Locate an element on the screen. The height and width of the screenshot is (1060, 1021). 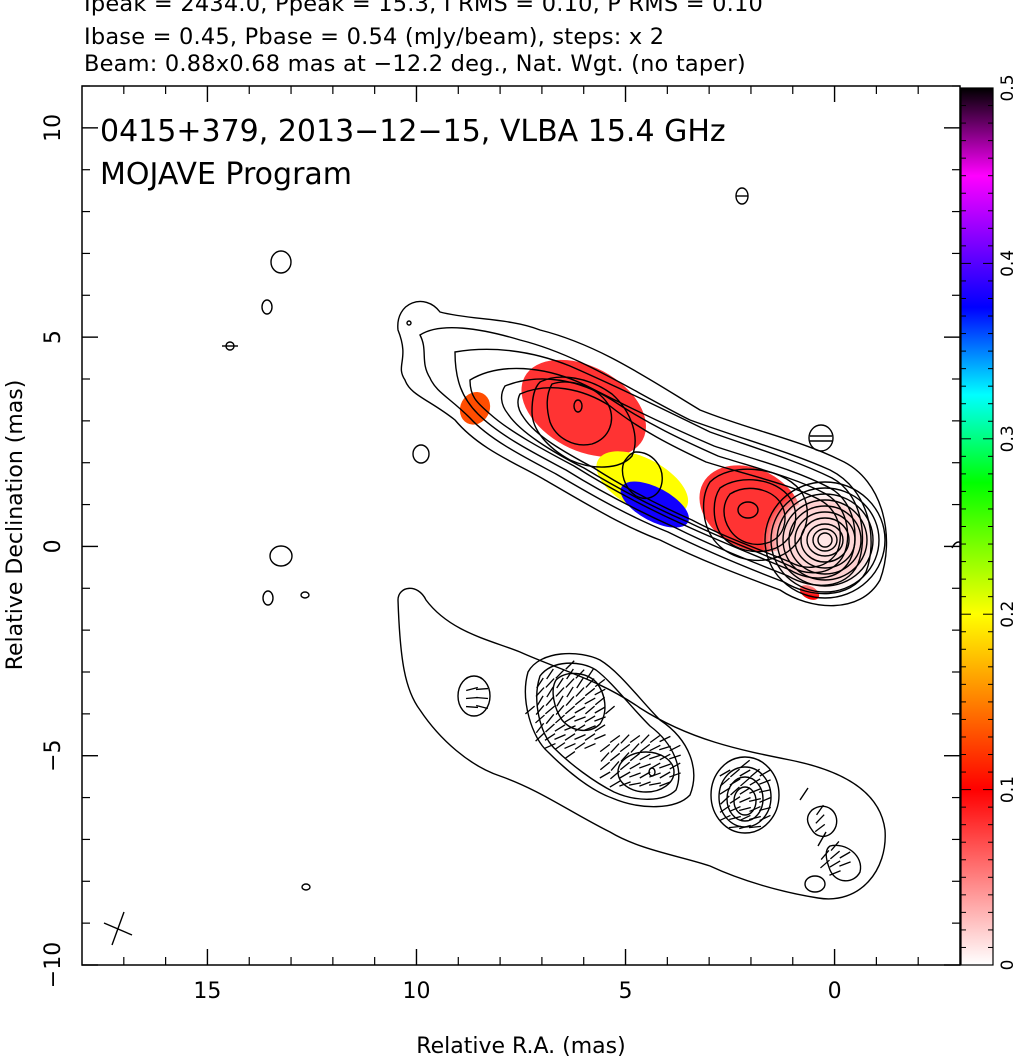
x-axis-label: Relative R.A. (mas) is located at coordinates (520, 1046).